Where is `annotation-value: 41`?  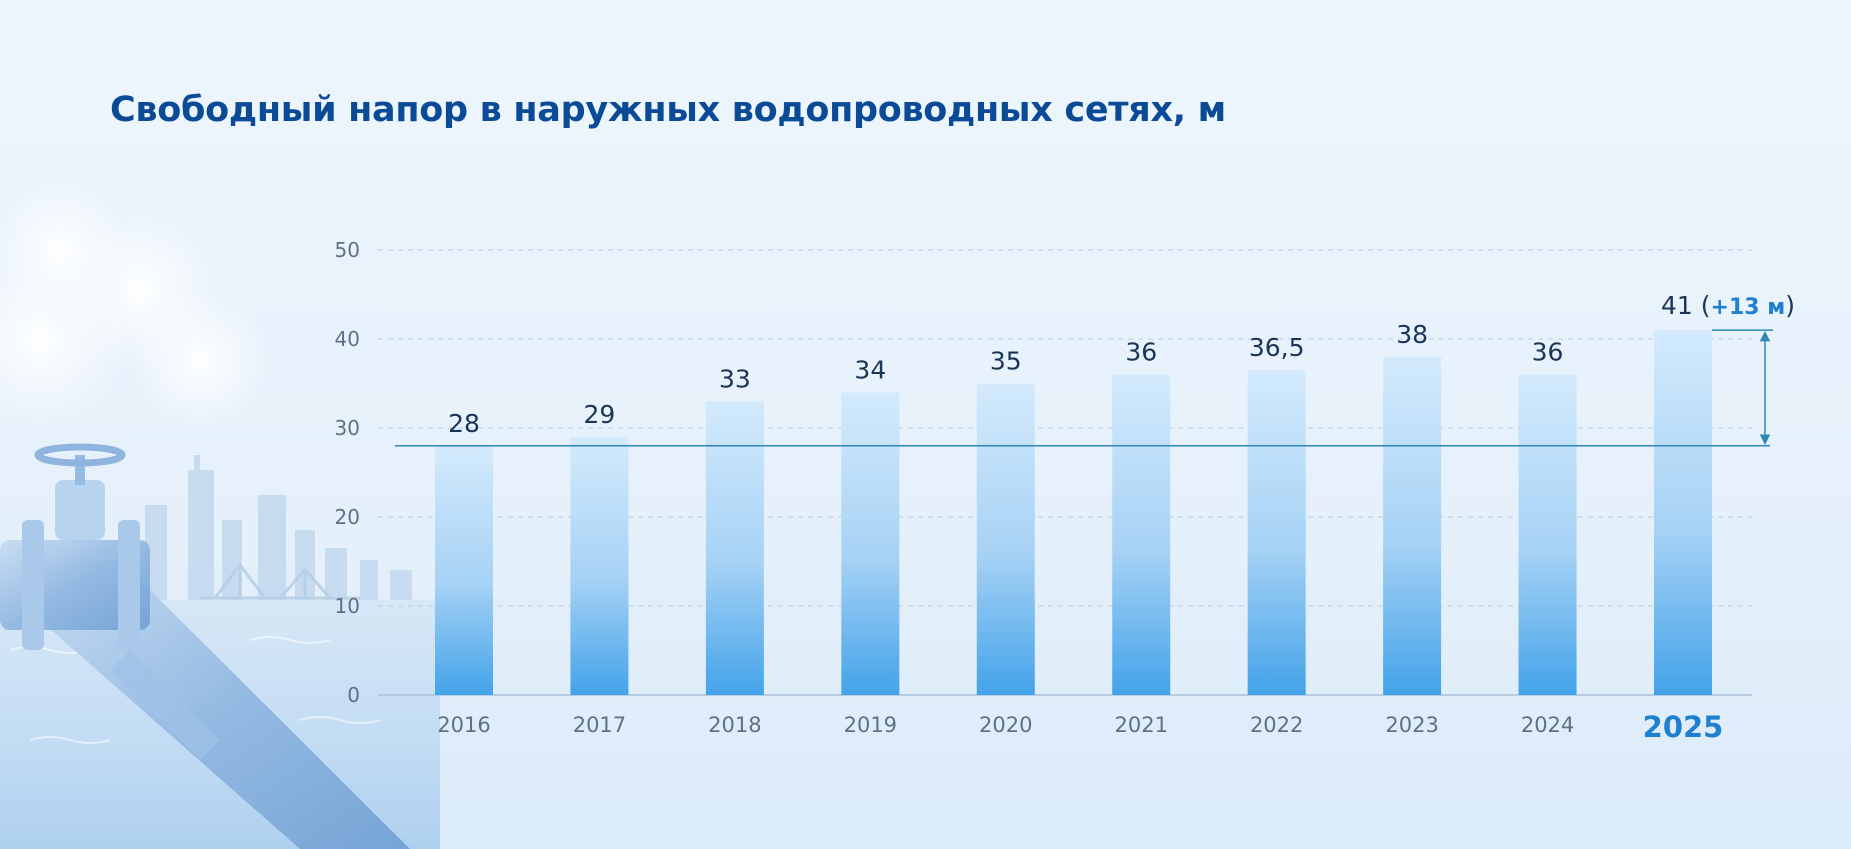
annotation-value: 41 is located at coordinates (1681, 305).